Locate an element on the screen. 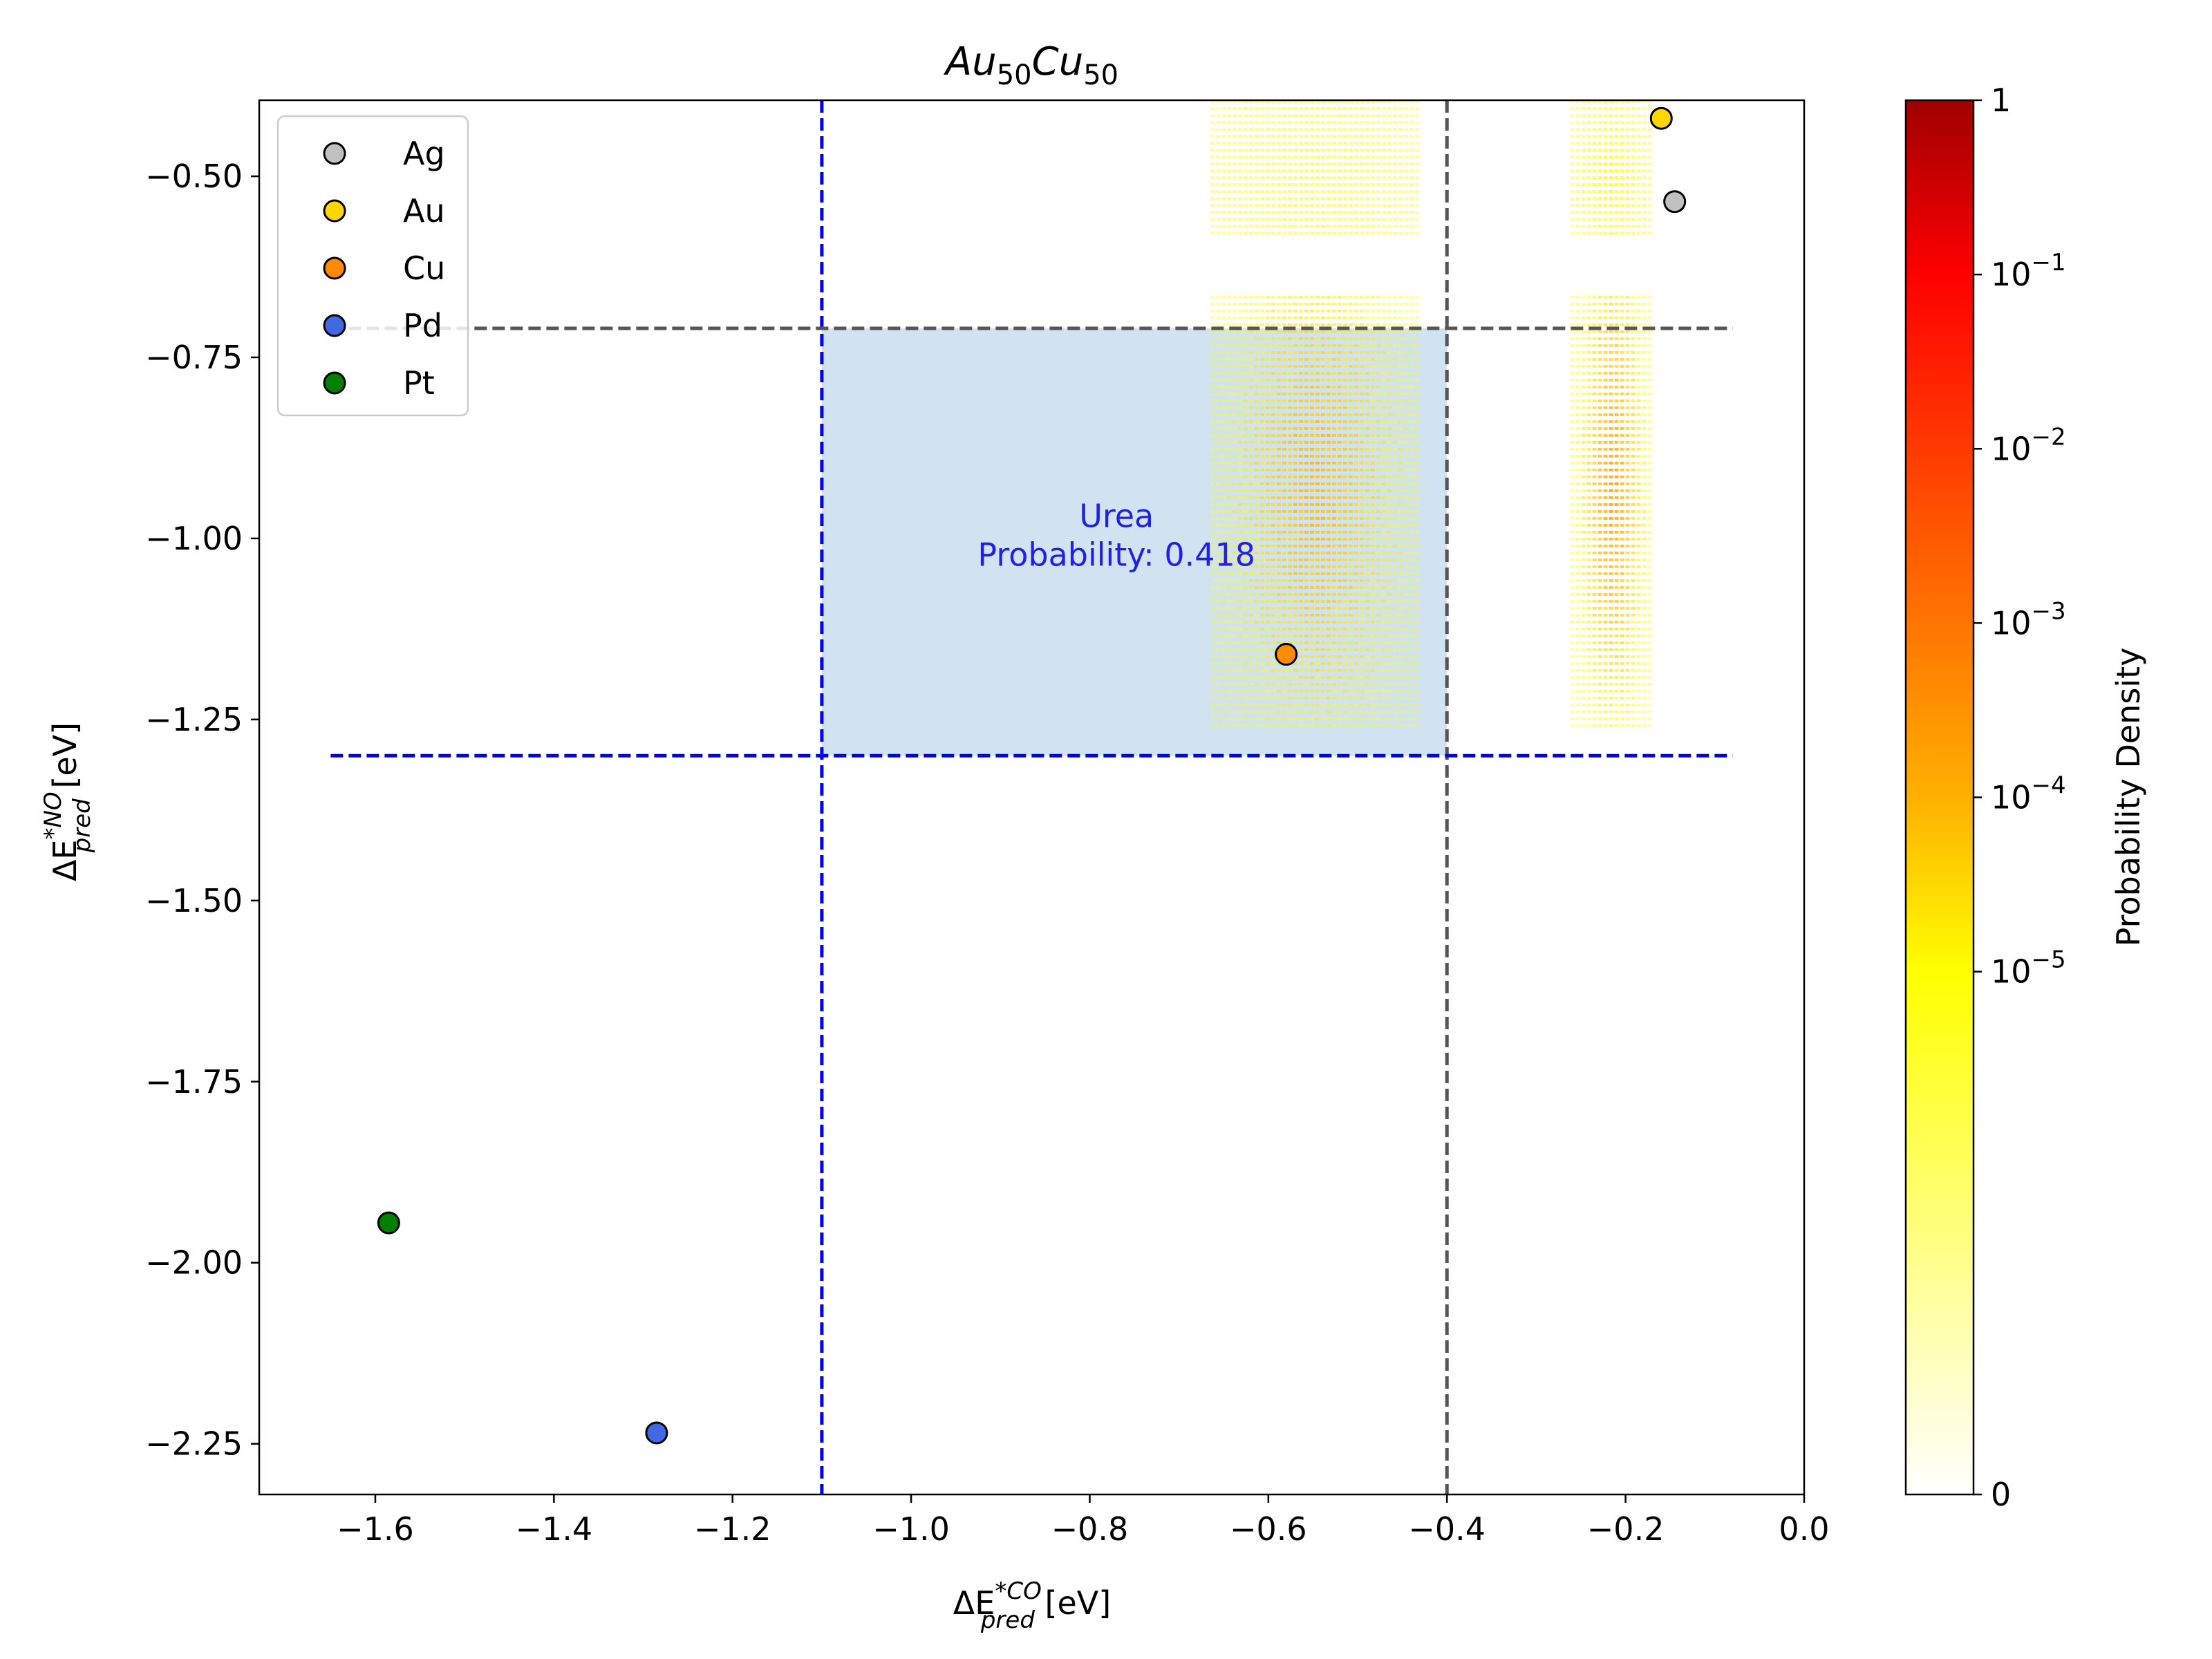 This screenshot has height=1659, width=2212. x-tick-label: −1.6 is located at coordinates (376, 1529).